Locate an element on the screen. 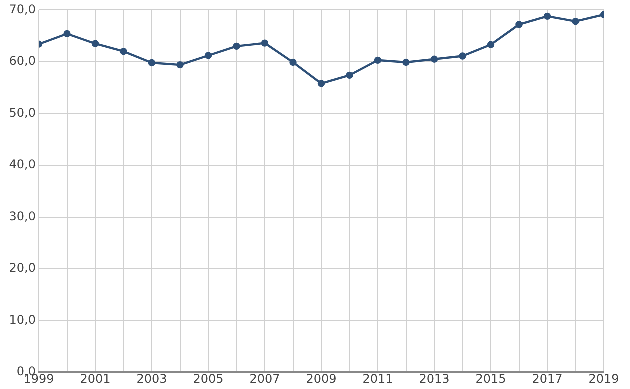  y-tick-label: 70,0 is located at coordinates (22, 9).